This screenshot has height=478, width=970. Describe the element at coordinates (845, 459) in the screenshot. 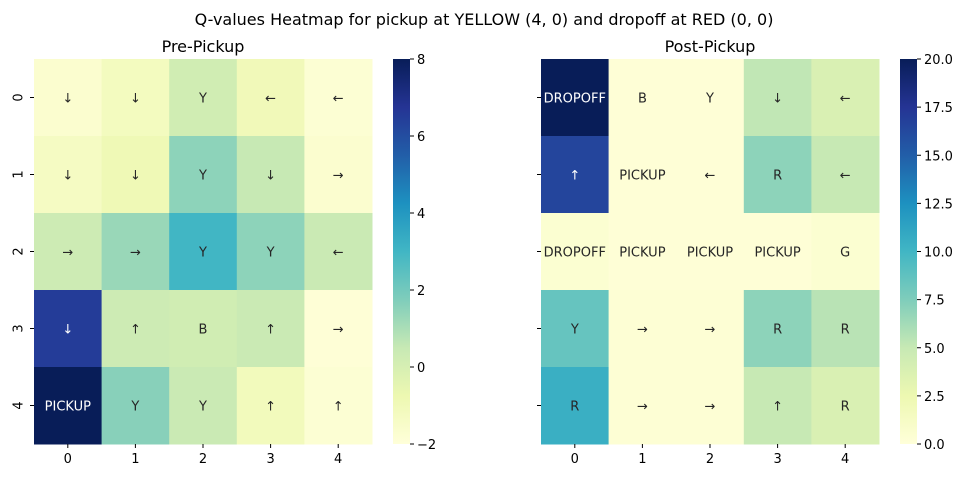

I see `x-tick-label: 4` at that location.